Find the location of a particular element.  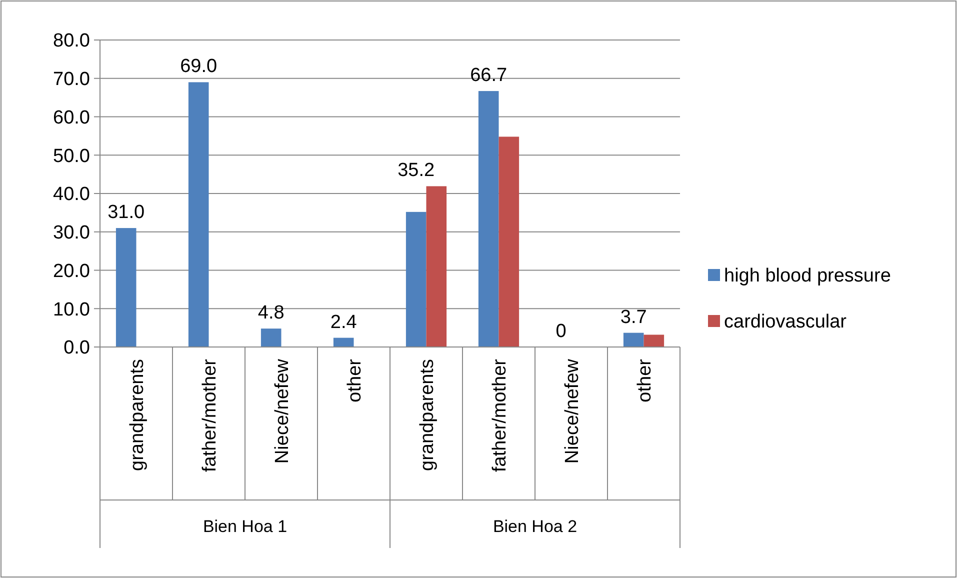

y-tick-label: 20.0 is located at coordinates (71, 271).